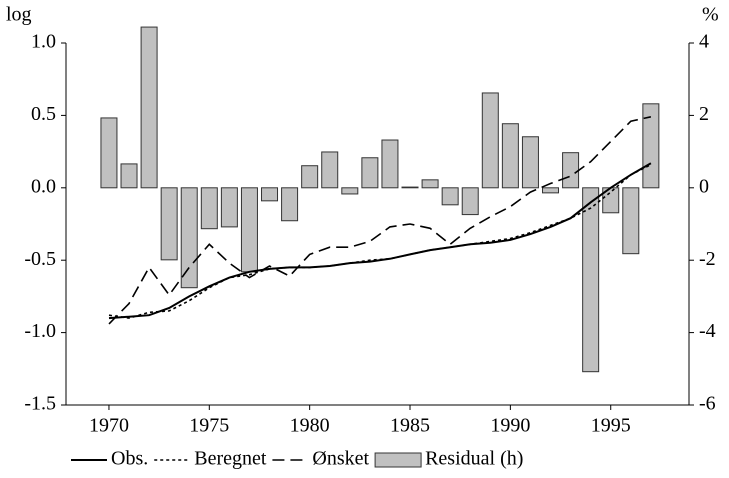  What do you see at coordinates (707, 404) in the screenshot?
I see `y2-tick-label: -6` at bounding box center [707, 404].